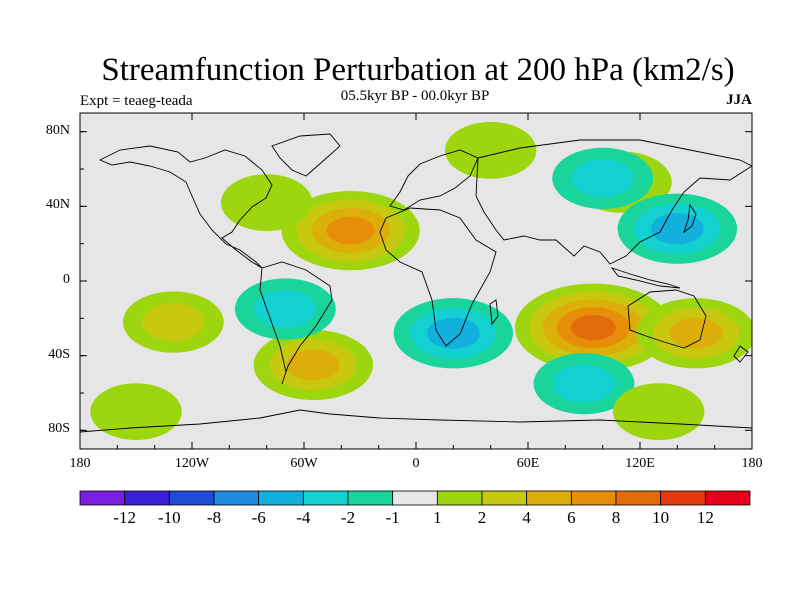 The height and width of the screenshot is (600, 800). What do you see at coordinates (438, 277) in the screenshot?
I see `coastline-africa` at bounding box center [438, 277].